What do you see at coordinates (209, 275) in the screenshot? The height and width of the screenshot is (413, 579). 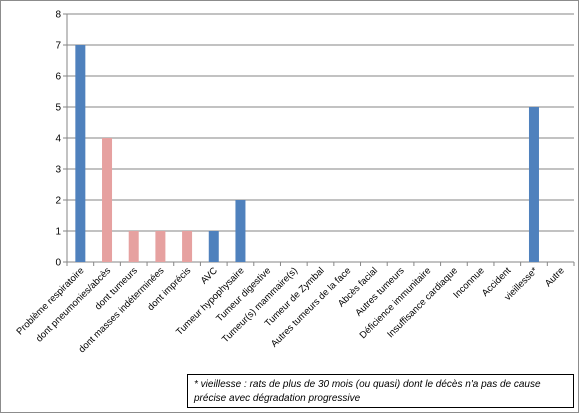 I see `x-tick-label: AVC` at bounding box center [209, 275].